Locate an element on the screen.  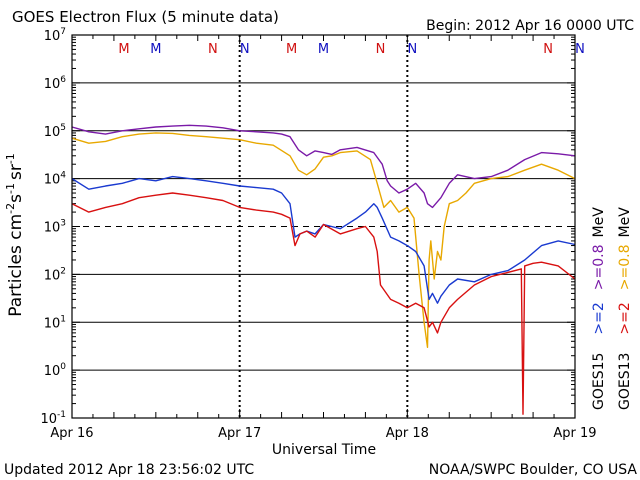
legend-goes15: GOES15 >=2 >=0.8 MeV is located at coordinates (599, 308).